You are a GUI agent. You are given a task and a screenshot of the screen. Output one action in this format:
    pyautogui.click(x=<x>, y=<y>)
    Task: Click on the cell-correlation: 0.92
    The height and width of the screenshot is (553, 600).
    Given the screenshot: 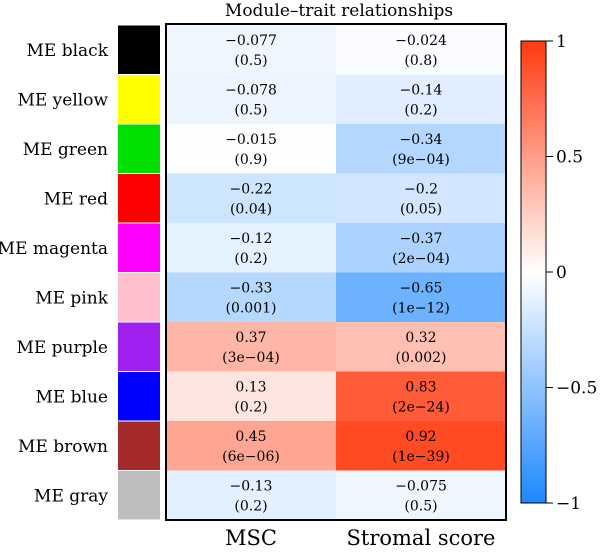 What is the action you would take?
    pyautogui.click(x=420, y=437)
    